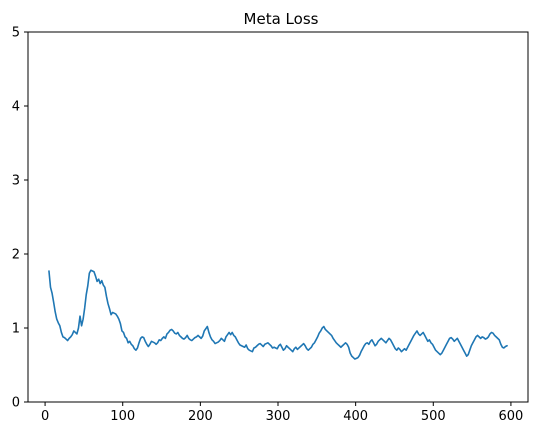 The width and height of the screenshot is (534, 435). What do you see at coordinates (16, 107) in the screenshot?
I see `y-tick-label: 4` at bounding box center [16, 107].